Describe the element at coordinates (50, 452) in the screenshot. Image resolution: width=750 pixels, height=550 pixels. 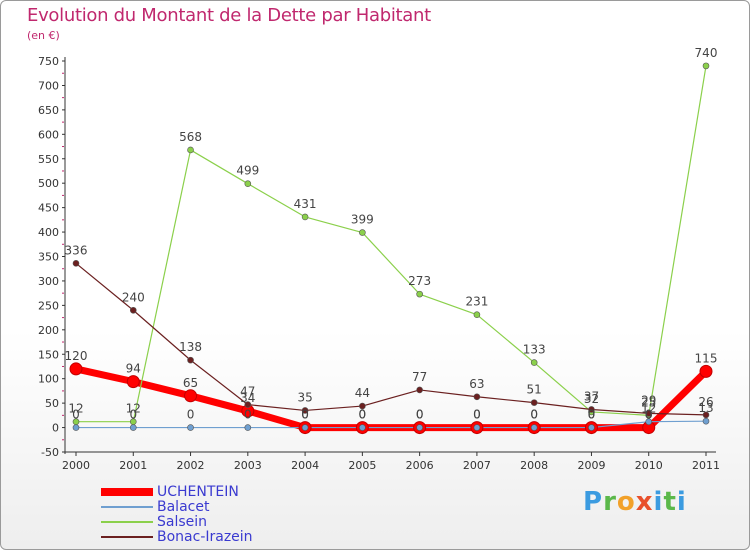
I see `y-tick-label: -50` at that location.